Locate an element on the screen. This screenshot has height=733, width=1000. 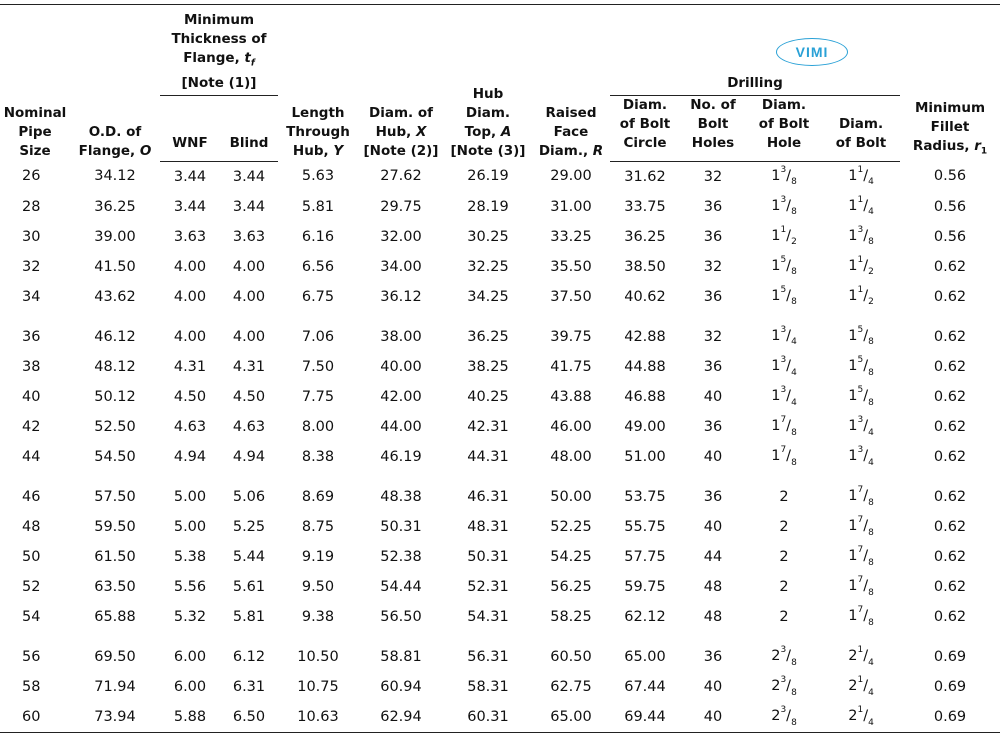
table-cell: 21/4 is located at coordinates (861, 686).